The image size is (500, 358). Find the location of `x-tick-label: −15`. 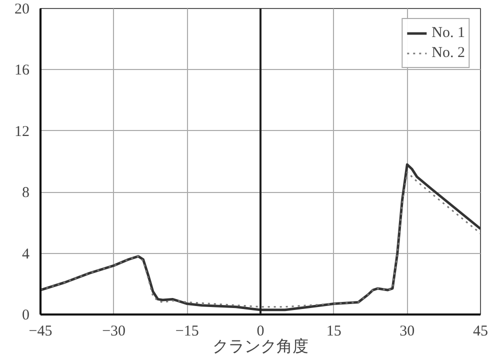

x-tick-label: −15 is located at coordinates (187, 332).